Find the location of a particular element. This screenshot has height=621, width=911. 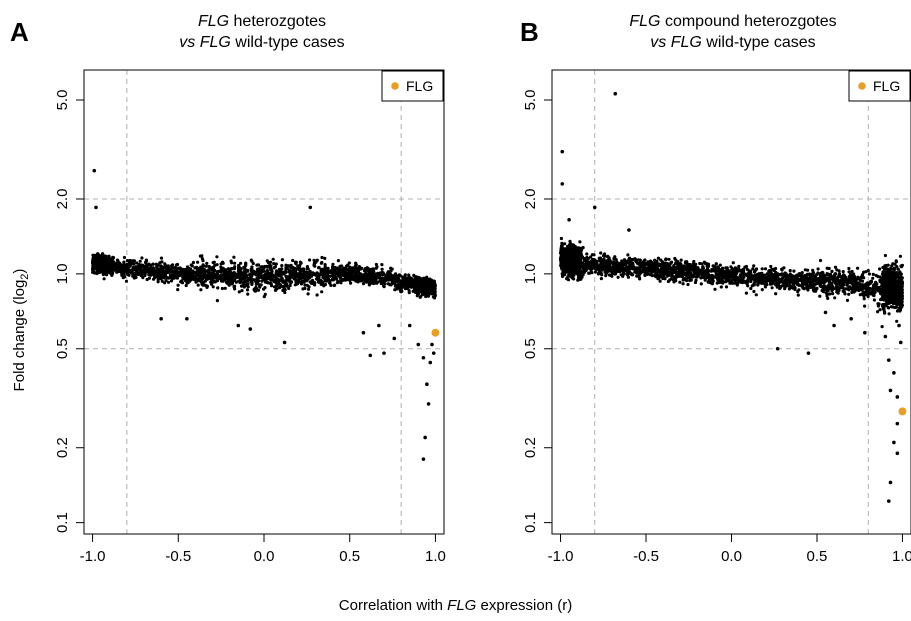

panel-b-title-line-1: FLG compound heterozgotes is located at coordinates (732, 21).